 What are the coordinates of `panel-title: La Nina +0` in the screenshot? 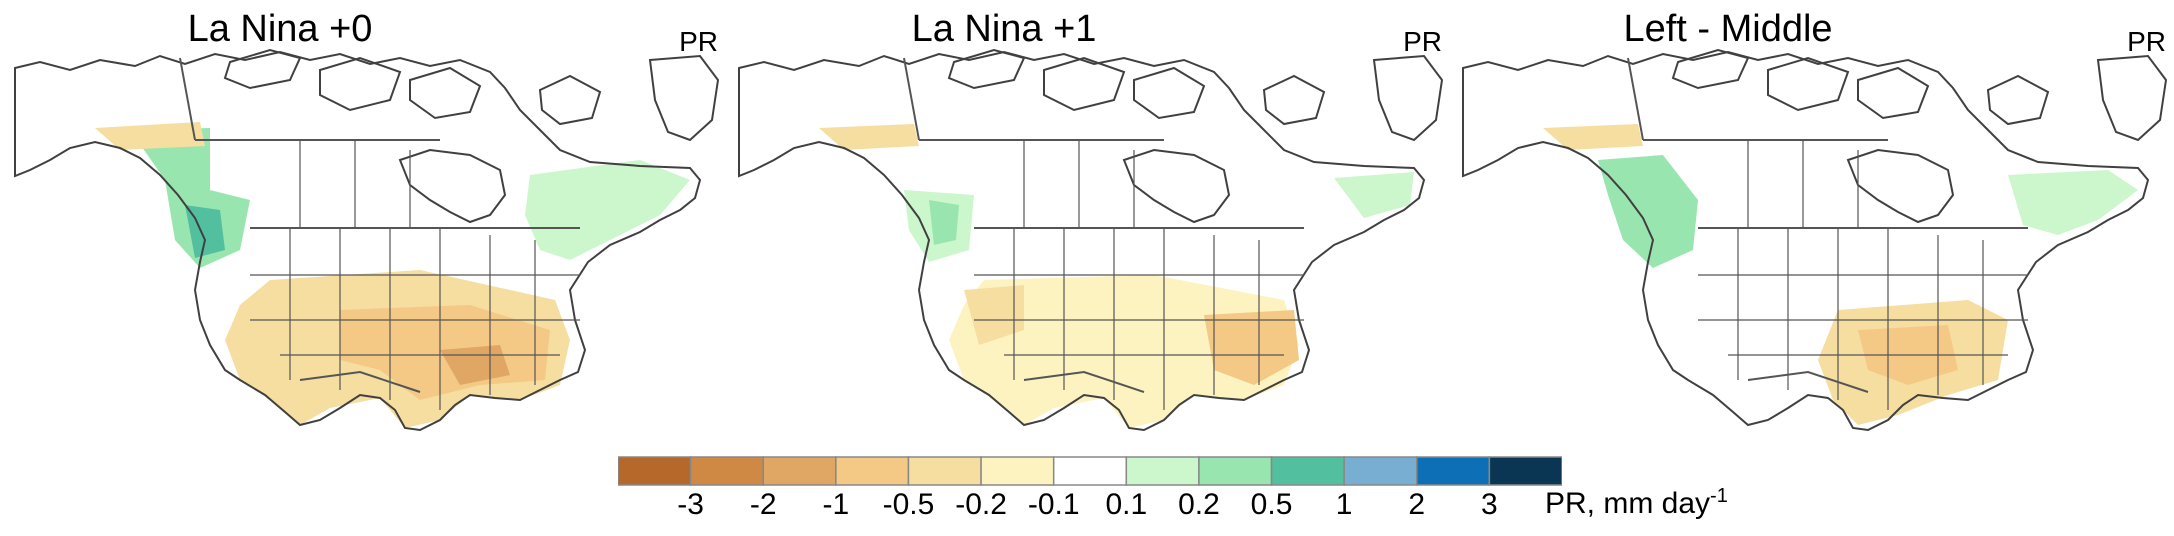 It's located at (280, 29).